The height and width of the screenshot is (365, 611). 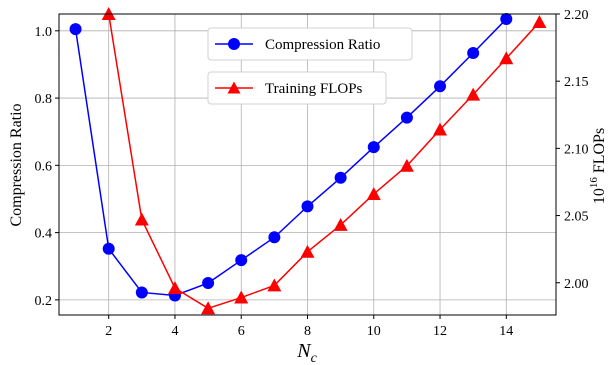 I want to click on y-axis-left-label: Compression Ratio, so click(x=16, y=164).